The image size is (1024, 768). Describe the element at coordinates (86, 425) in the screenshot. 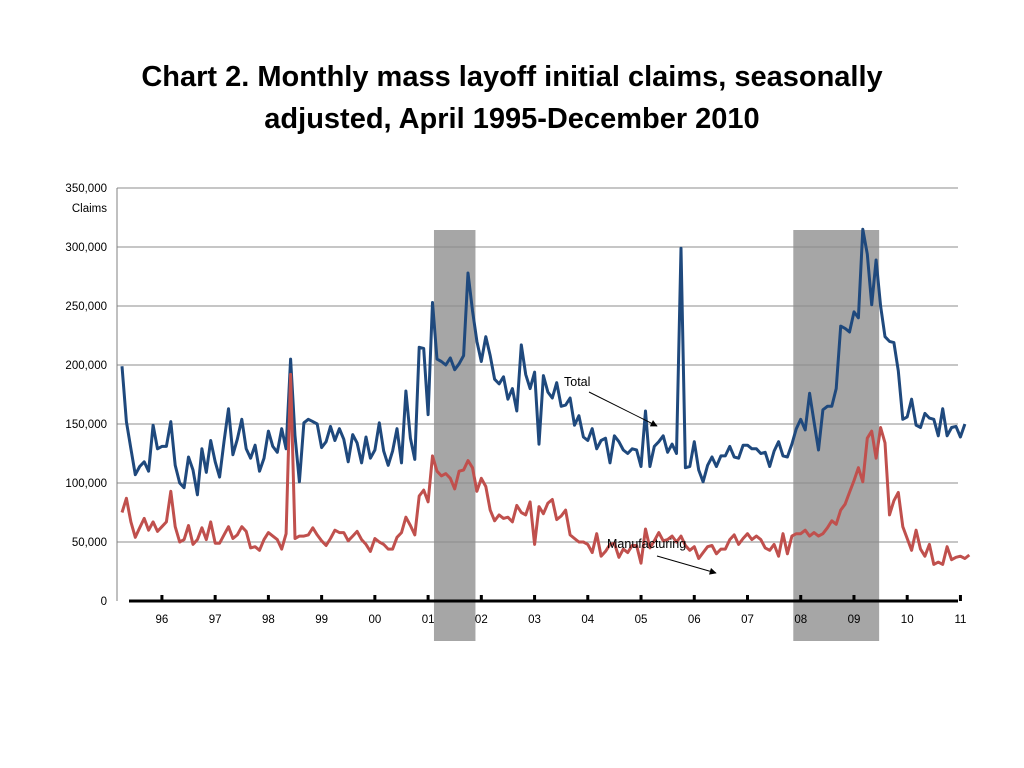

I see `y-tick-label: 150,000` at that location.